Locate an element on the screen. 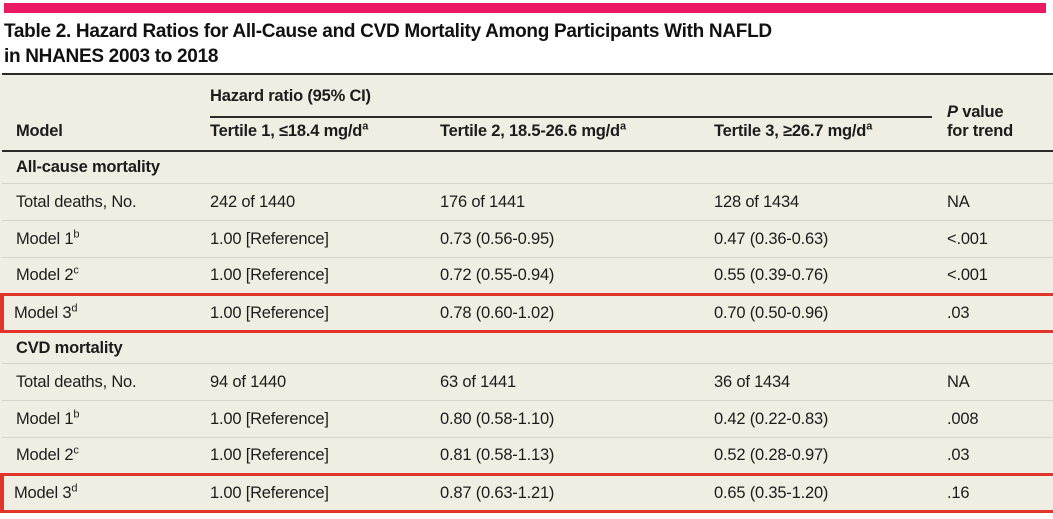 Image resolution: width=1053 pixels, height=519 pixels. p-value-column-header: P value for trend is located at coordinates (996, 113).